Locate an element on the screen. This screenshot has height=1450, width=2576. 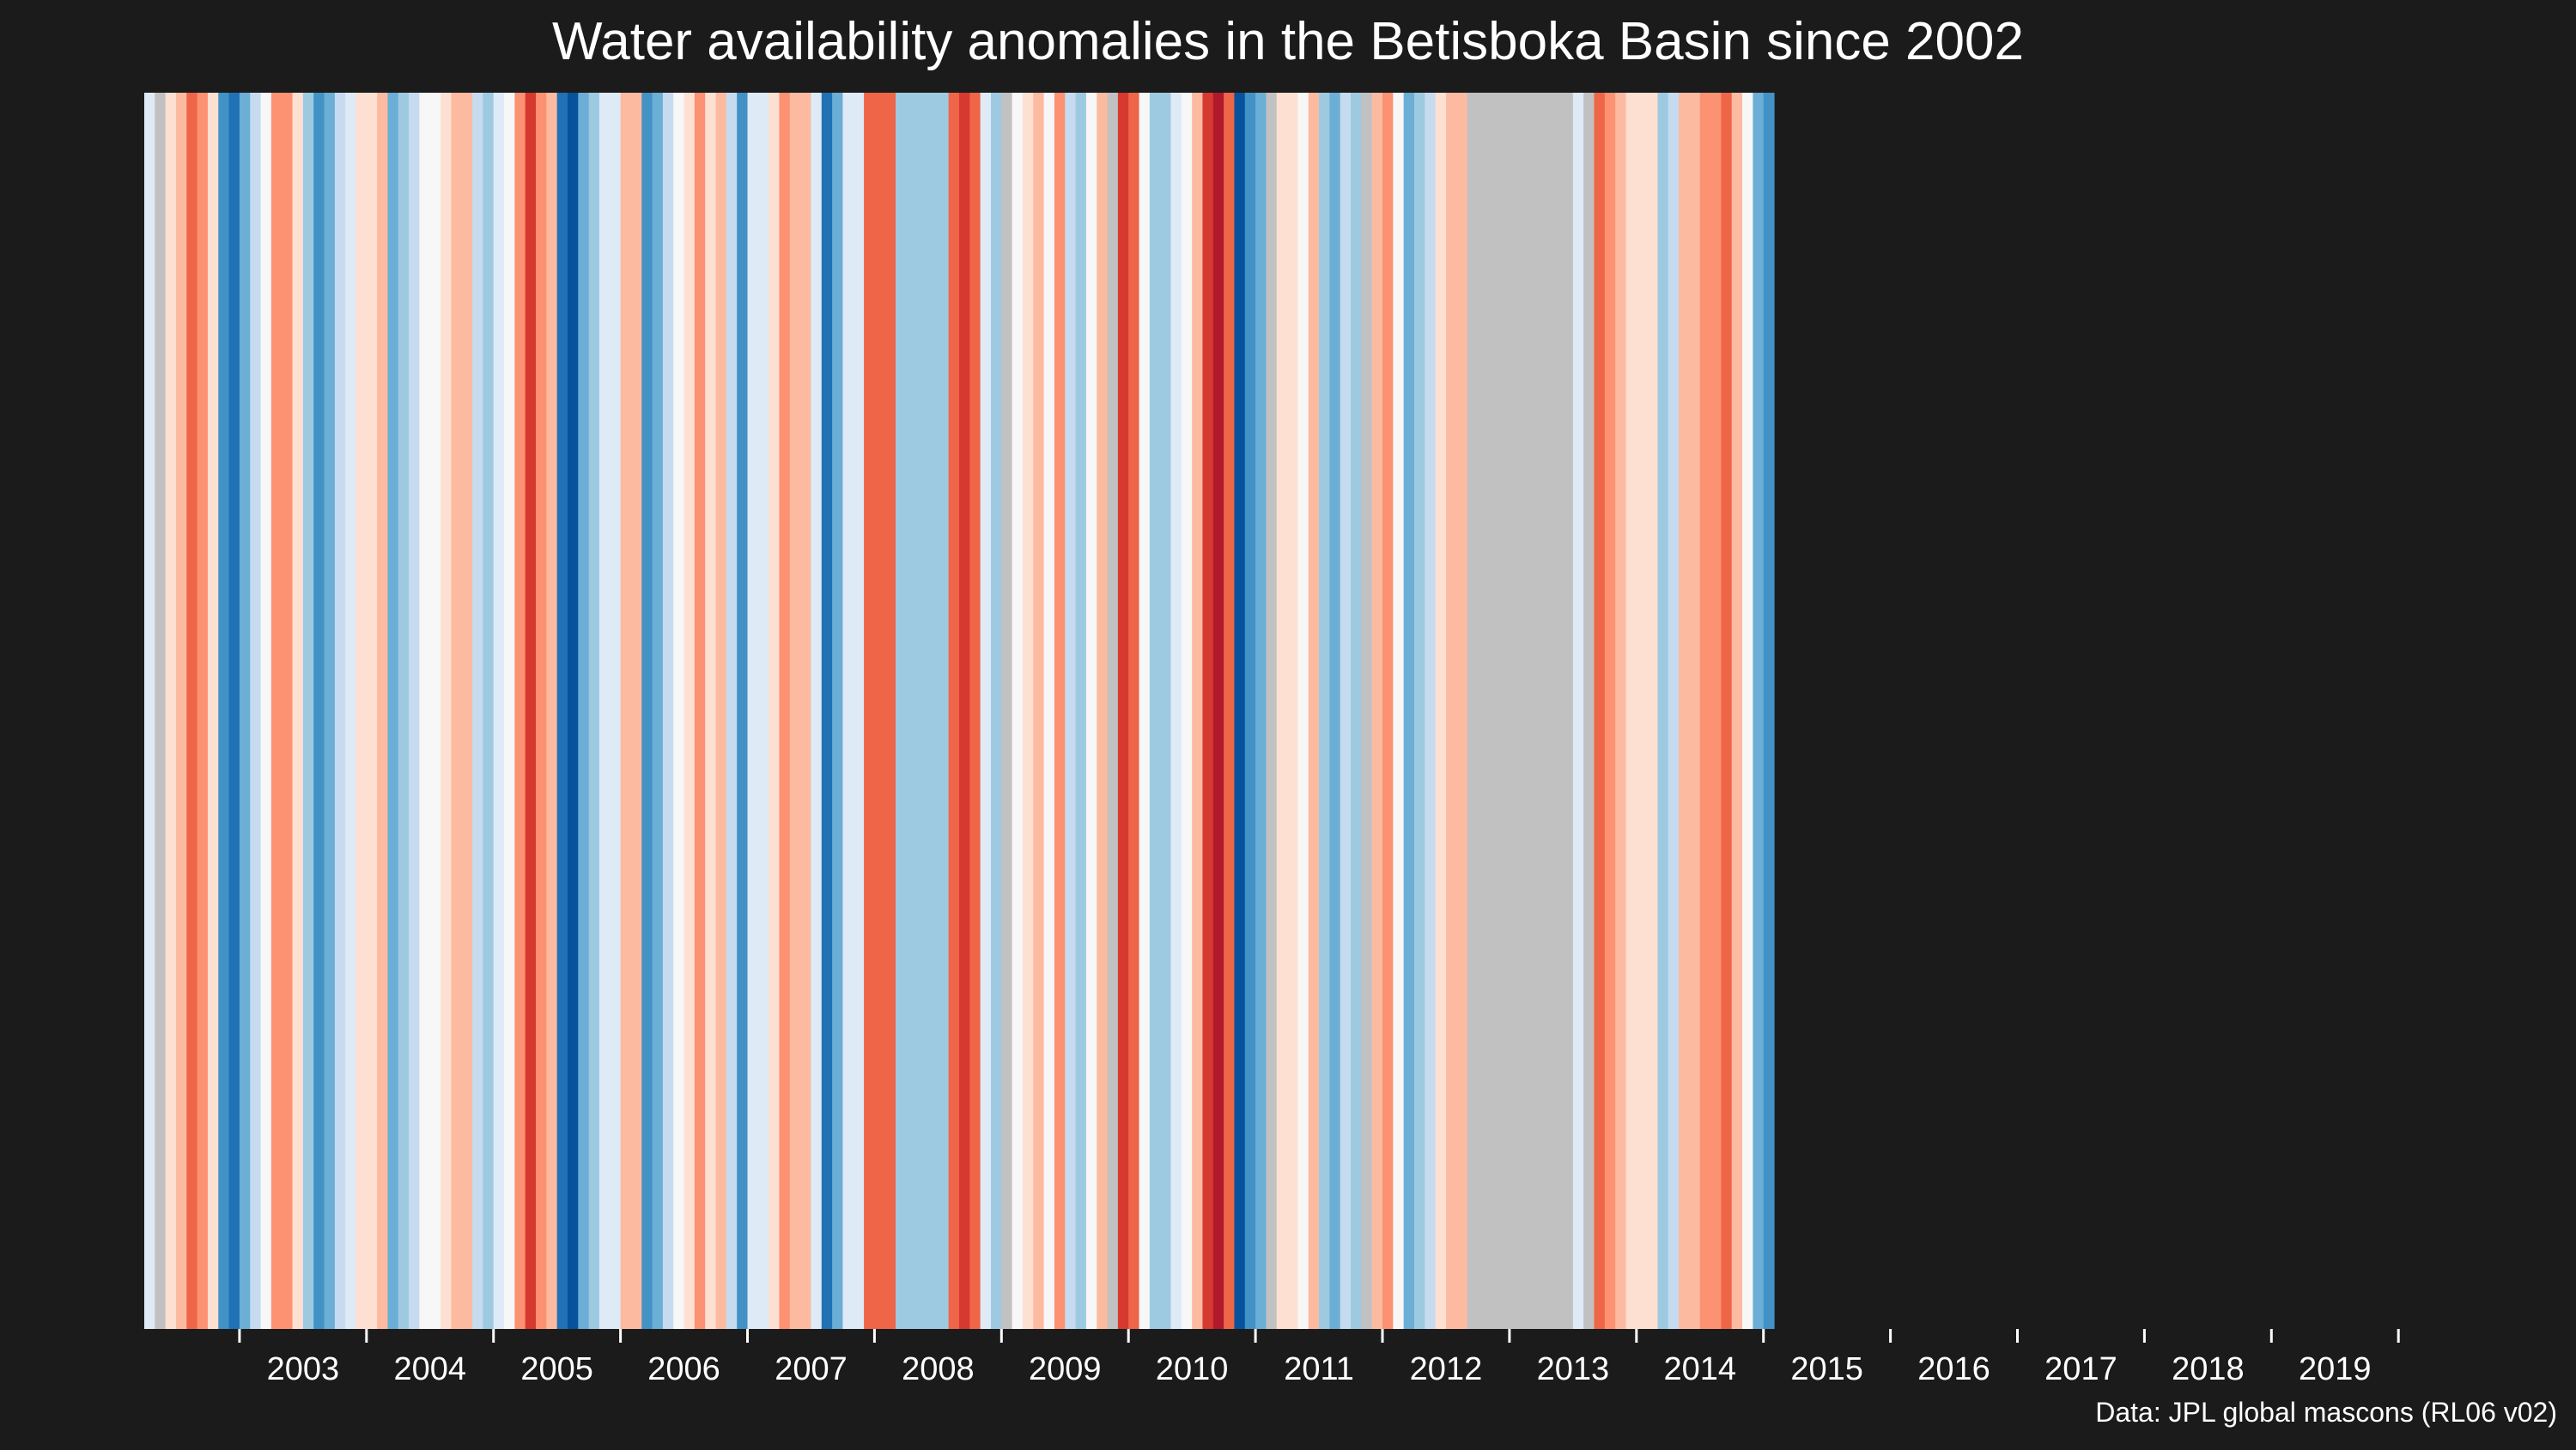
x-tick-label: 2014 is located at coordinates (1700, 1369).